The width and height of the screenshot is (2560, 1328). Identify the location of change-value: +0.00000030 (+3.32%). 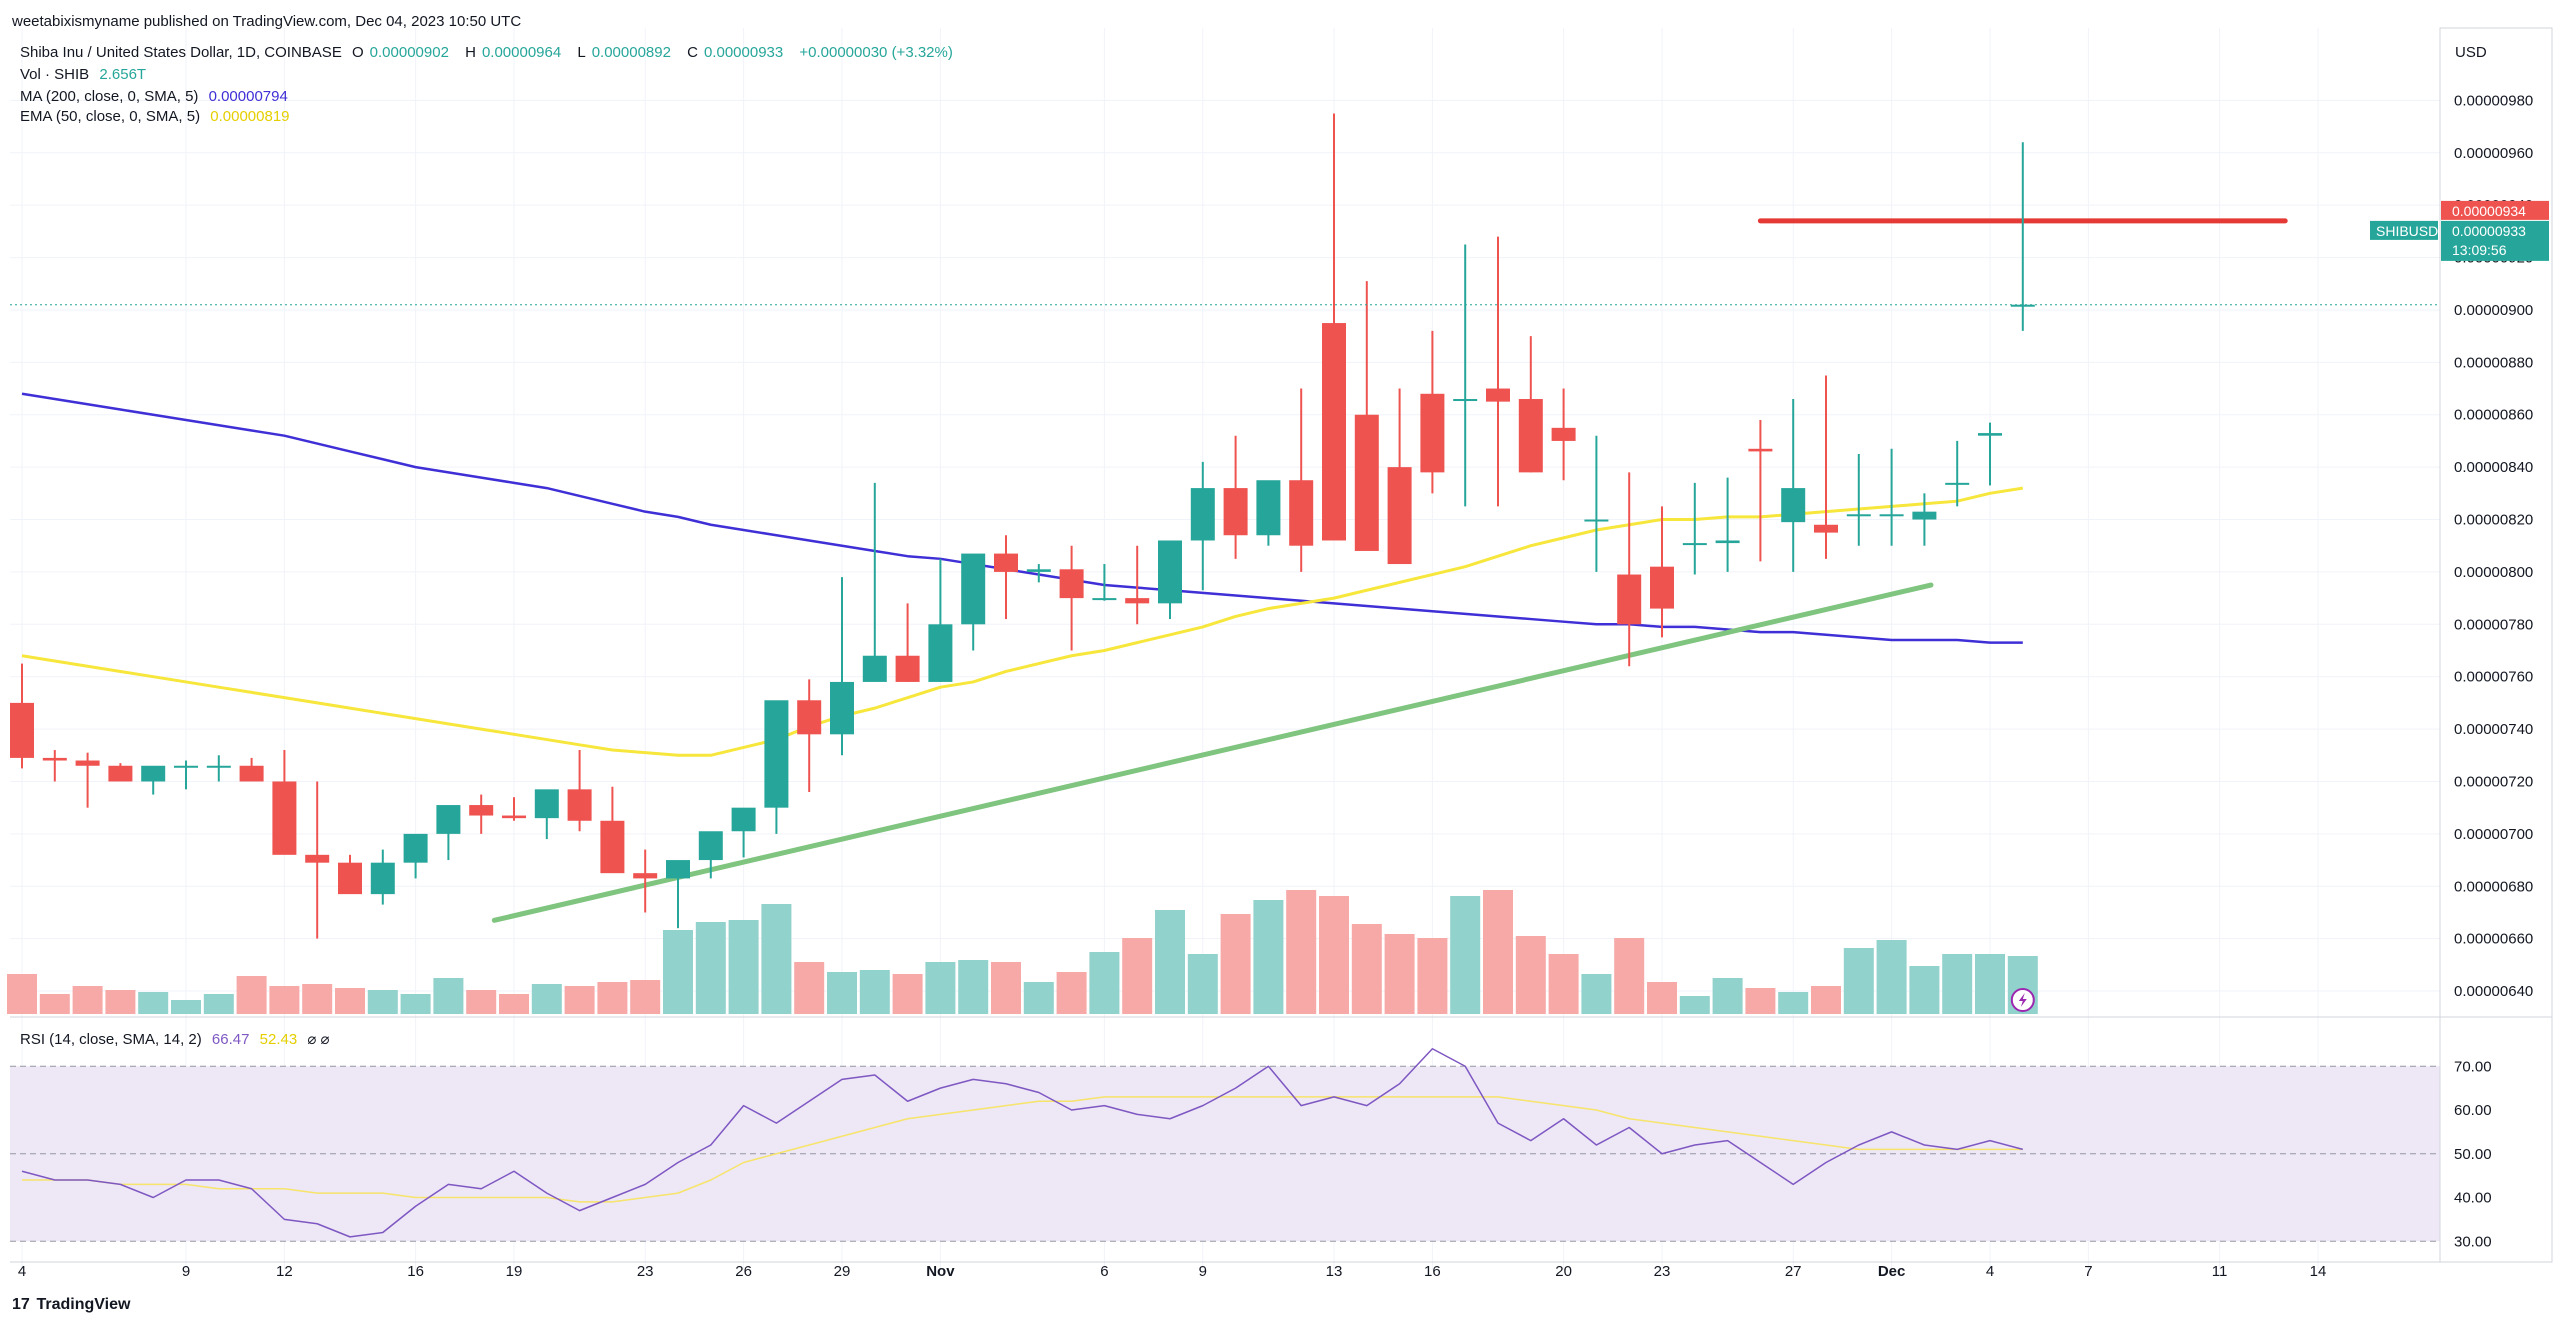
(876, 52).